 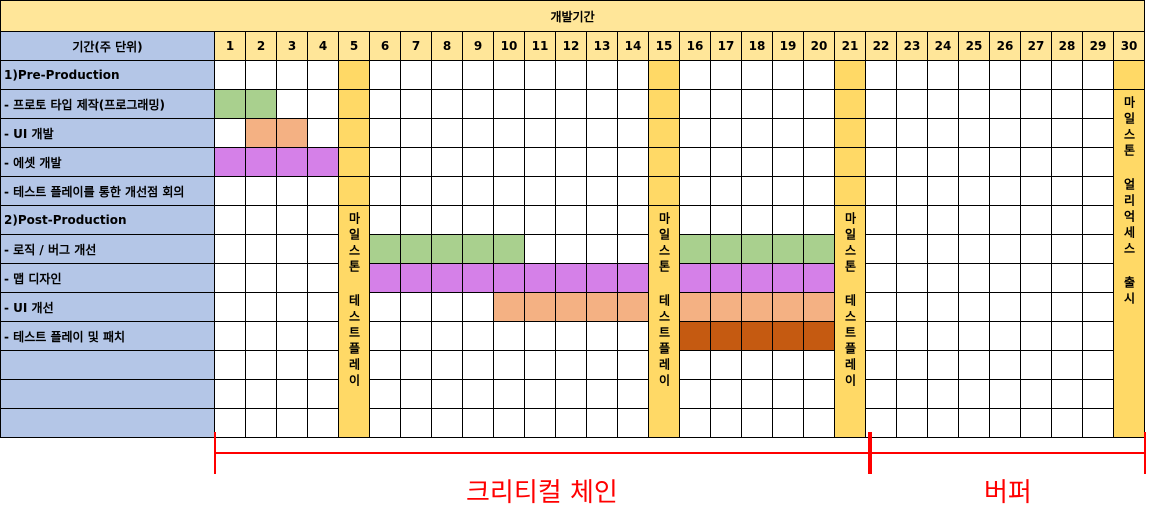 I want to click on week-label: 17, so click(x=726, y=46).